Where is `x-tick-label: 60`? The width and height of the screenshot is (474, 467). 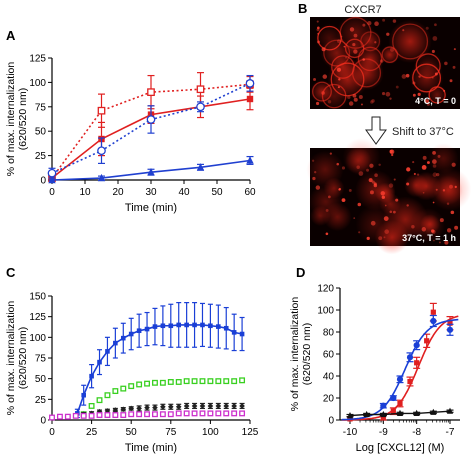 x-tick-label: 60 is located at coordinates (250, 192).